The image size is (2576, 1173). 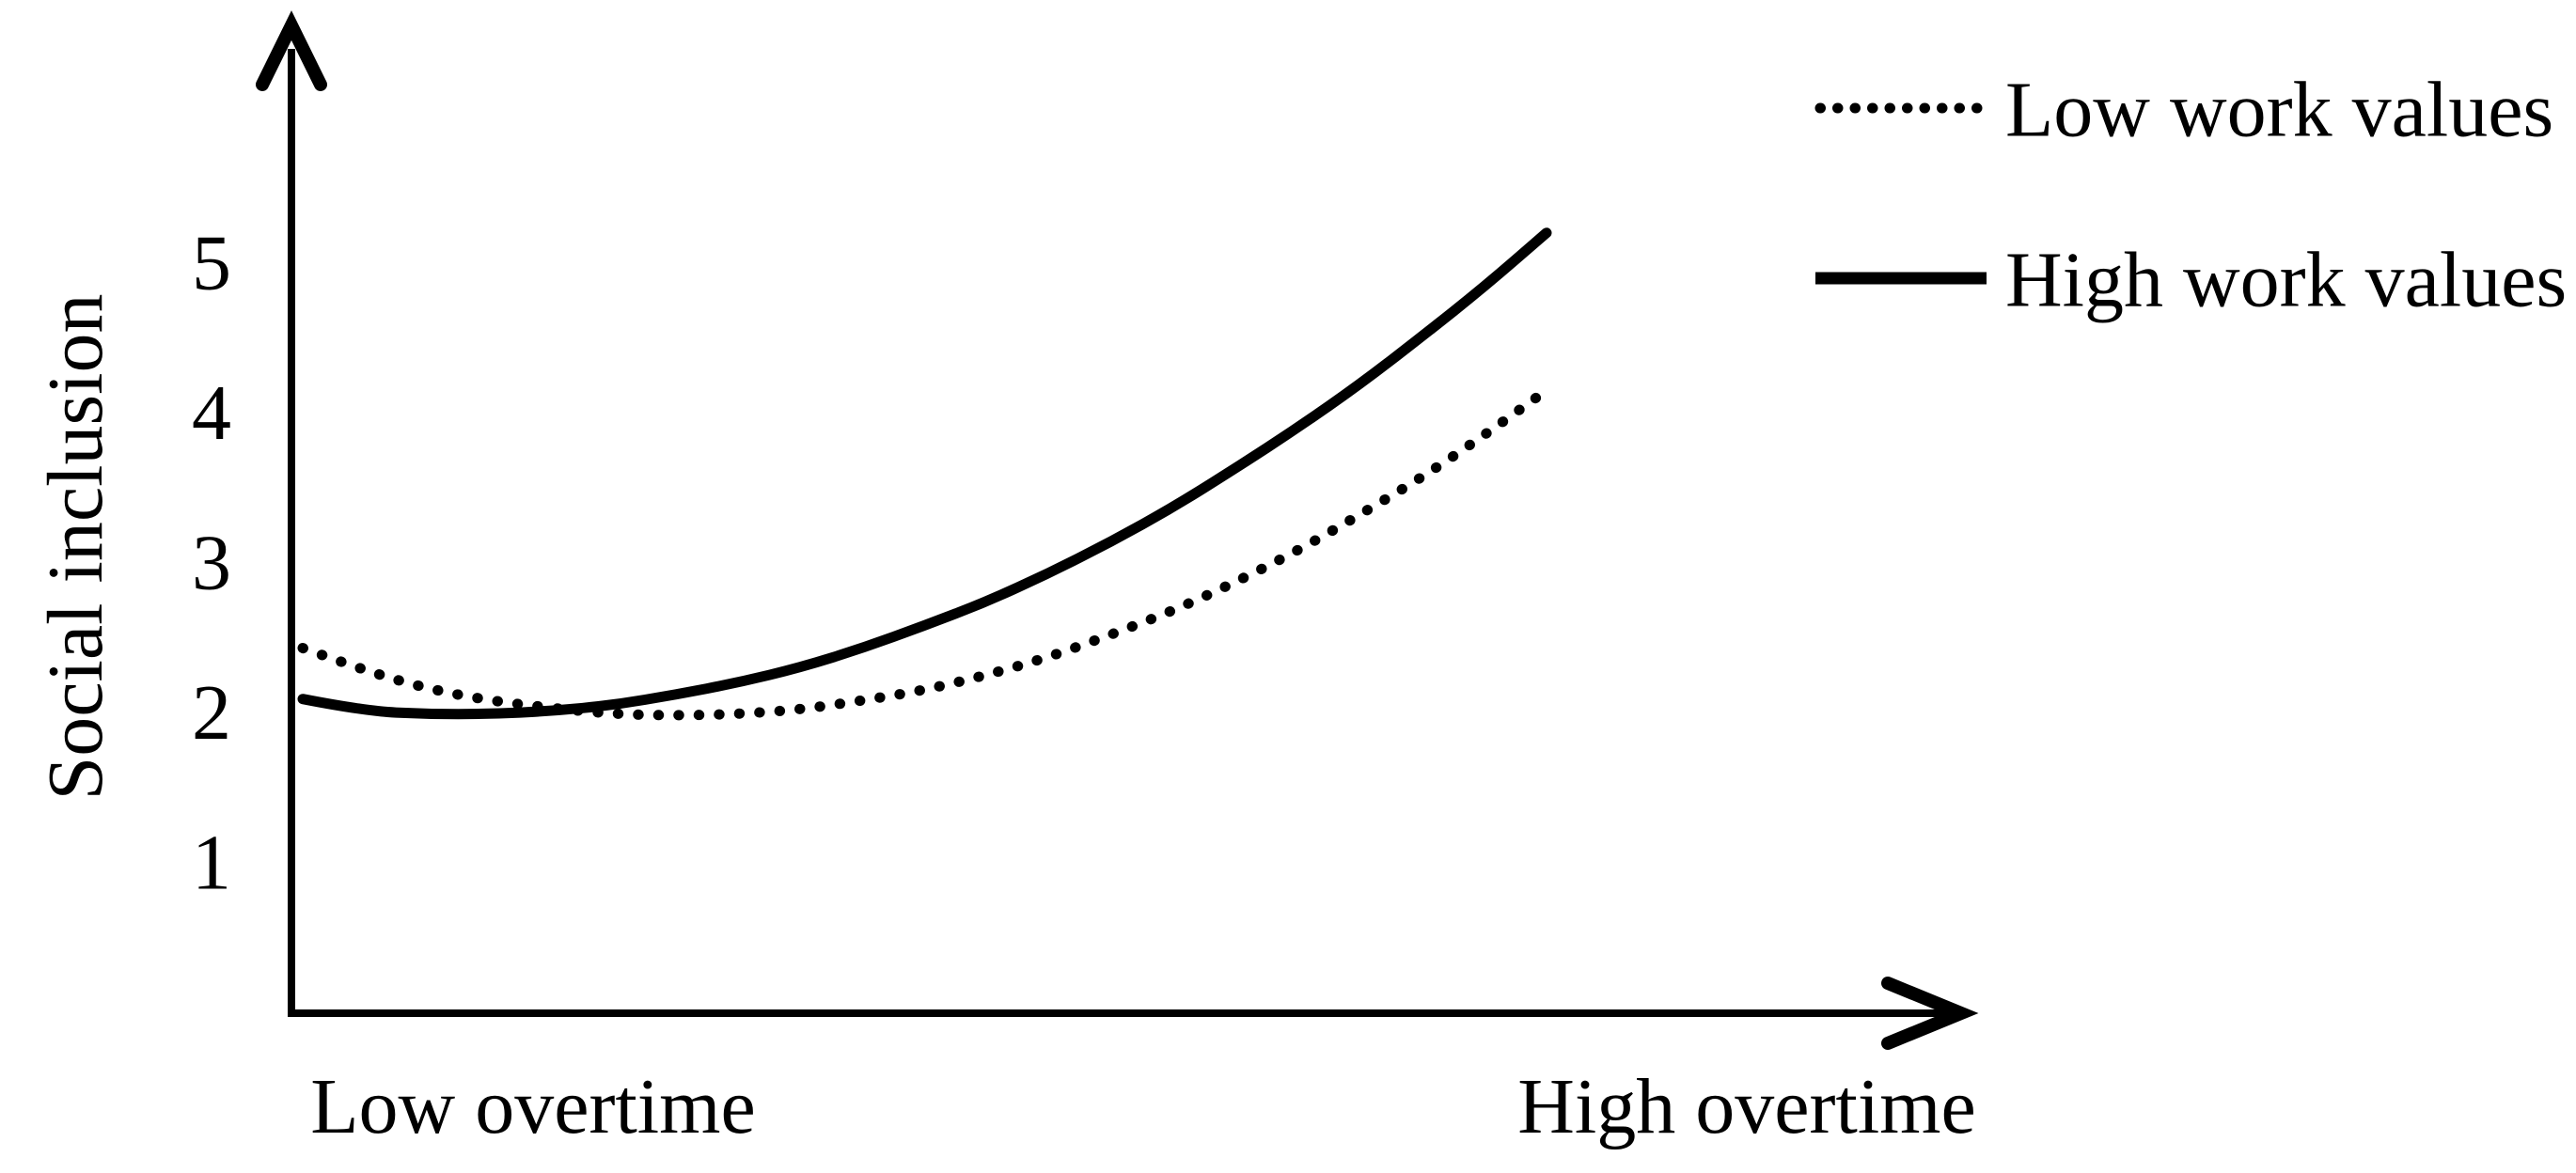 I want to click on series-line-low-work-values, so click(x=925, y=552).